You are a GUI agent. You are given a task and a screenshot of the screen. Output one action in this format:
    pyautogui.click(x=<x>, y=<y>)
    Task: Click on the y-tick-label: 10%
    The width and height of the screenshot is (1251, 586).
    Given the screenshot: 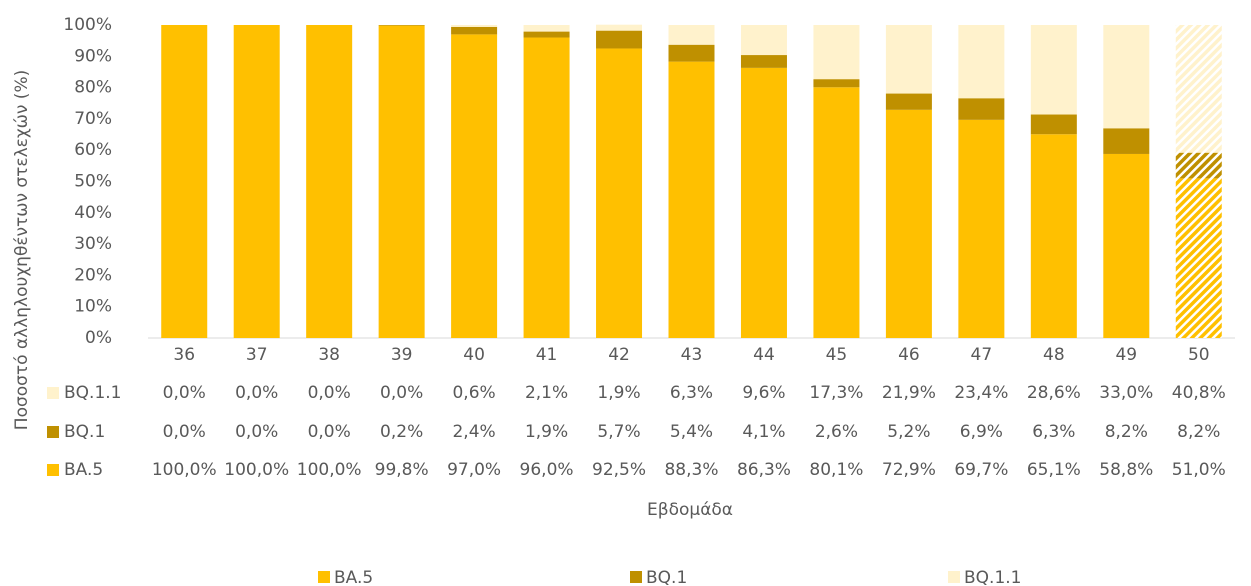 What is the action you would take?
    pyautogui.click(x=93, y=307)
    